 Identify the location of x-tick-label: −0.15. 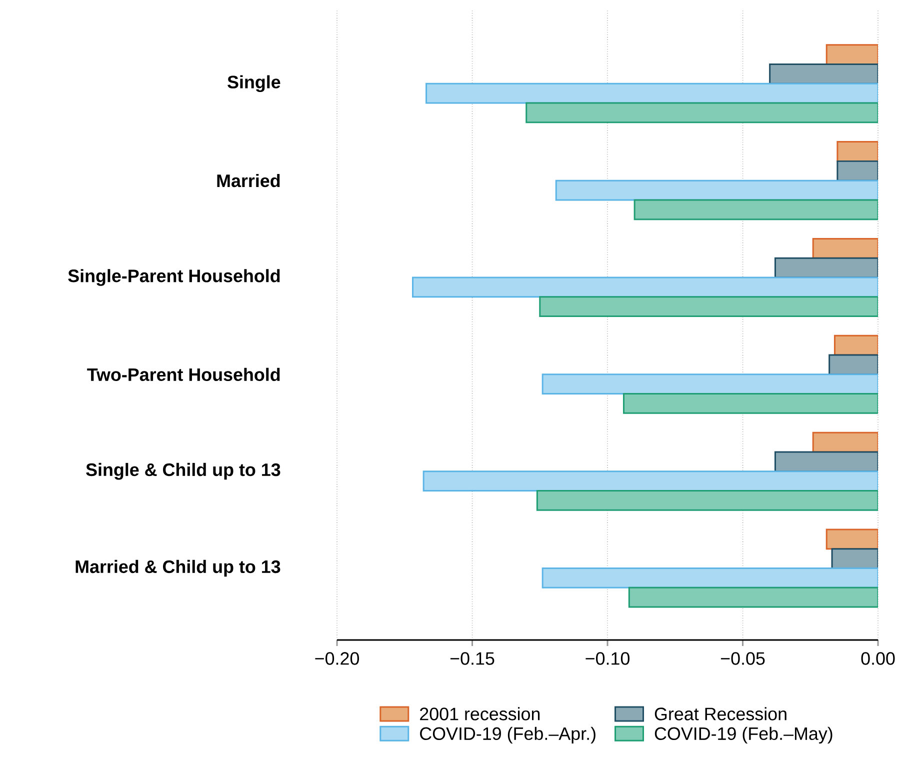
(472, 658).